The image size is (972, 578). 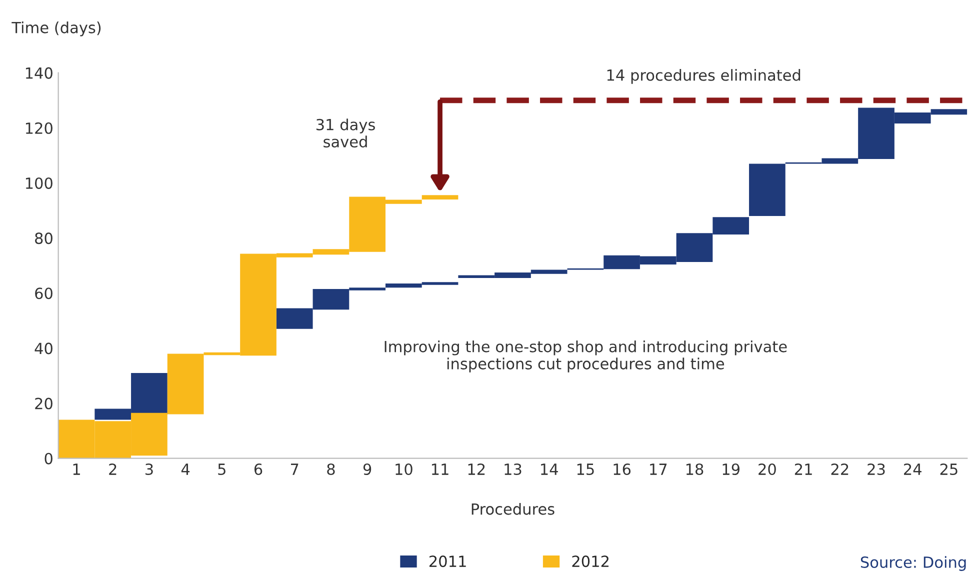 What do you see at coordinates (43, 404) in the screenshot?
I see `y-tick-label: 20` at bounding box center [43, 404].